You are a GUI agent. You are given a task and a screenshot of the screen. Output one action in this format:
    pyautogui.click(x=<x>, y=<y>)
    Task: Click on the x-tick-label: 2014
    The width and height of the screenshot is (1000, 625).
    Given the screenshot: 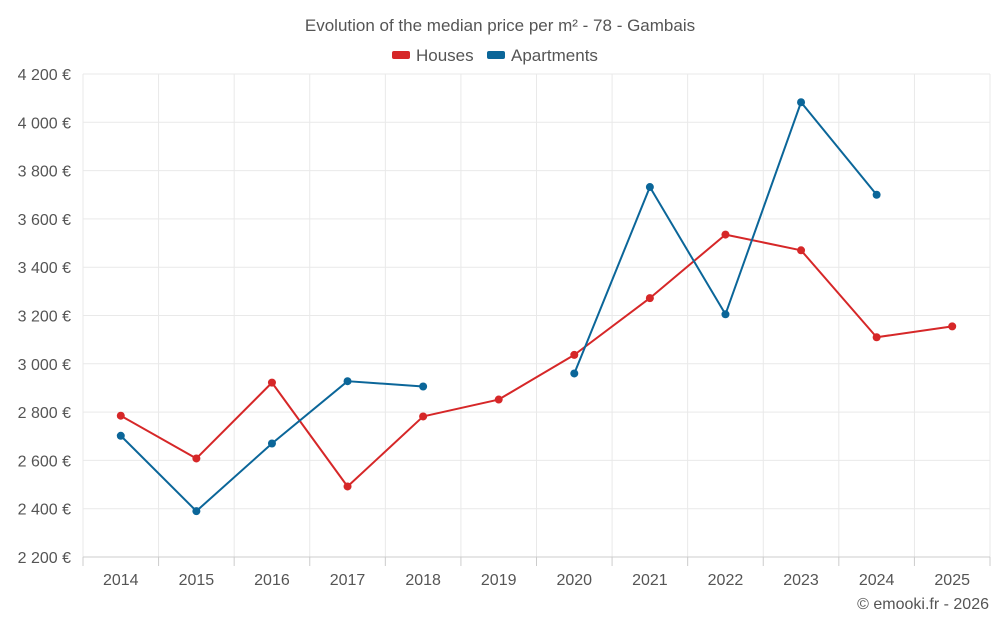 What is the action you would take?
    pyautogui.click(x=121, y=580)
    